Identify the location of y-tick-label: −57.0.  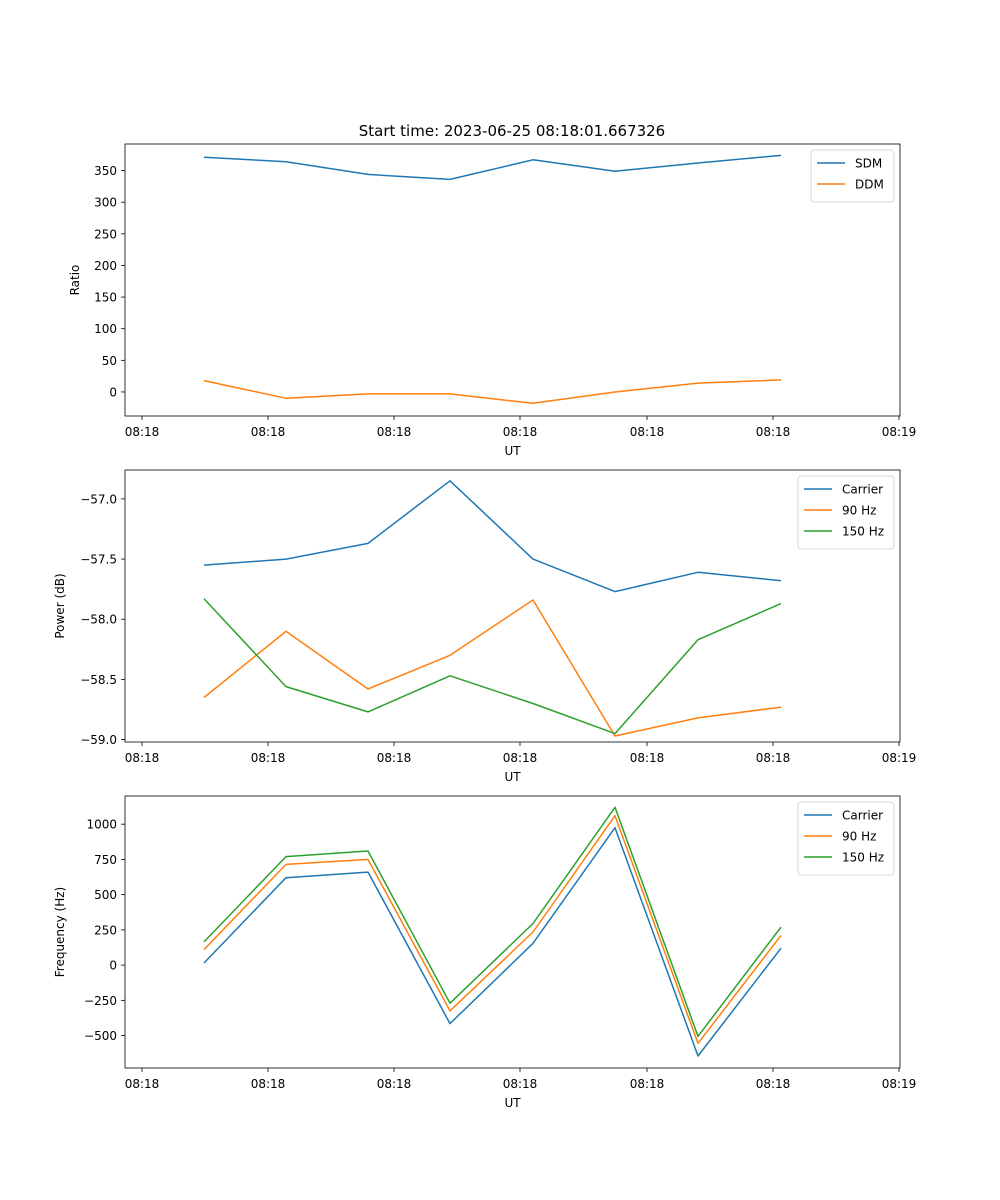
(98, 499).